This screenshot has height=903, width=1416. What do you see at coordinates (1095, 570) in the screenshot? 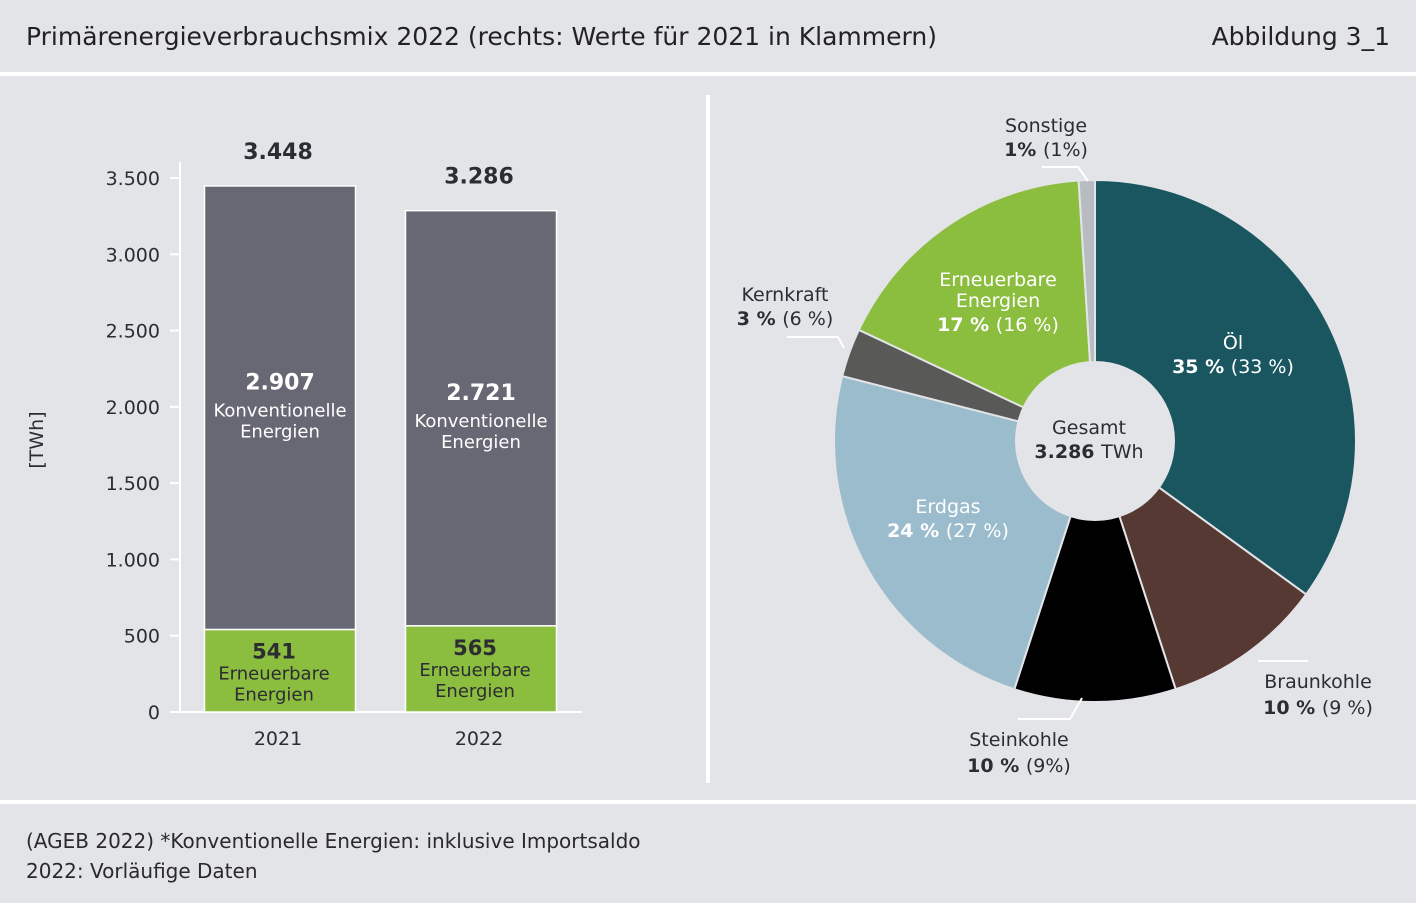
I see `pie-slice-steinkohle` at bounding box center [1095, 570].